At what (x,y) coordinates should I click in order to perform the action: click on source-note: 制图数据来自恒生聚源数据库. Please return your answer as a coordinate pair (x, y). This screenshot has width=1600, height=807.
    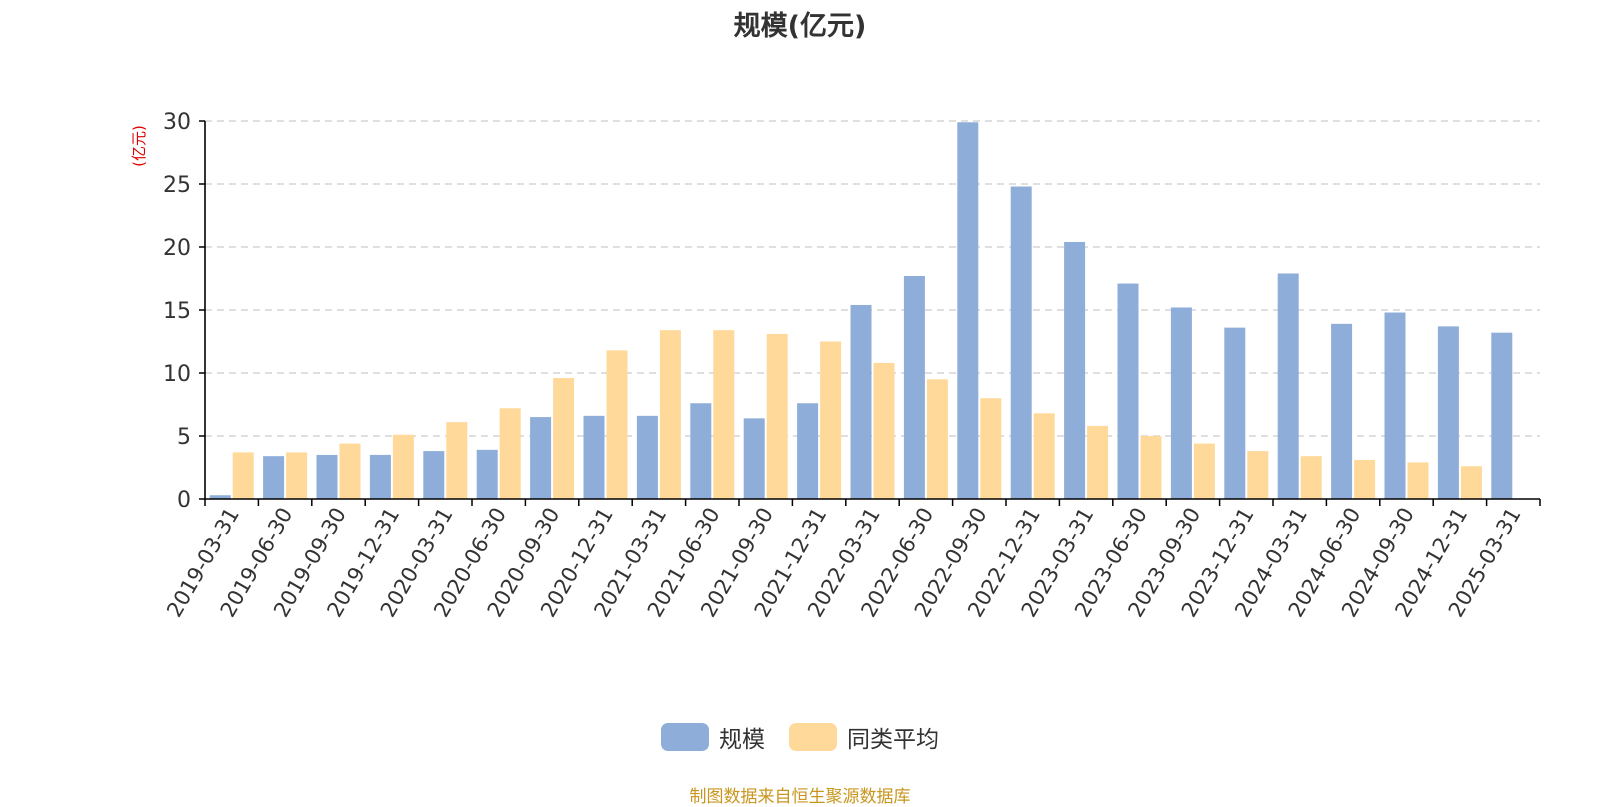
    Looking at the image, I should click on (800, 797).